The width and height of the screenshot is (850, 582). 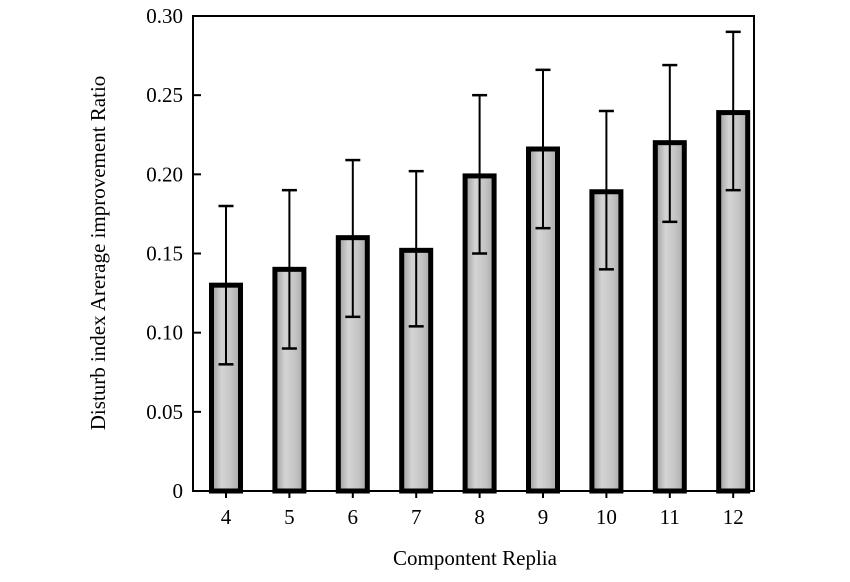 I want to click on y-tick-label-0.15: 0.15, so click(x=164, y=254).